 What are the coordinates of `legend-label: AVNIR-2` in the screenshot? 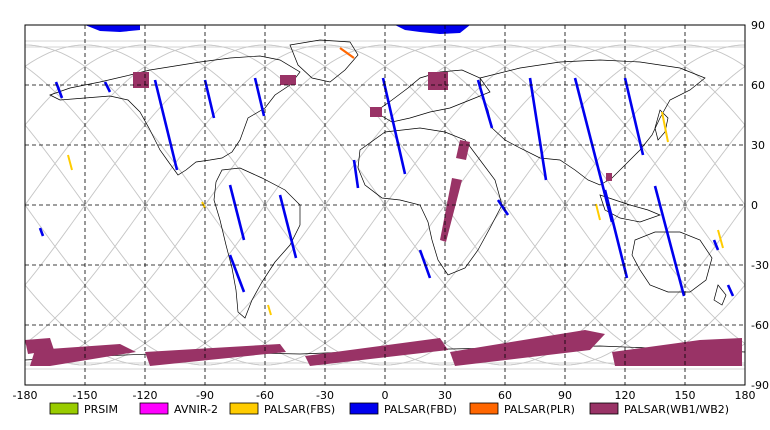 It's located at (196, 409).